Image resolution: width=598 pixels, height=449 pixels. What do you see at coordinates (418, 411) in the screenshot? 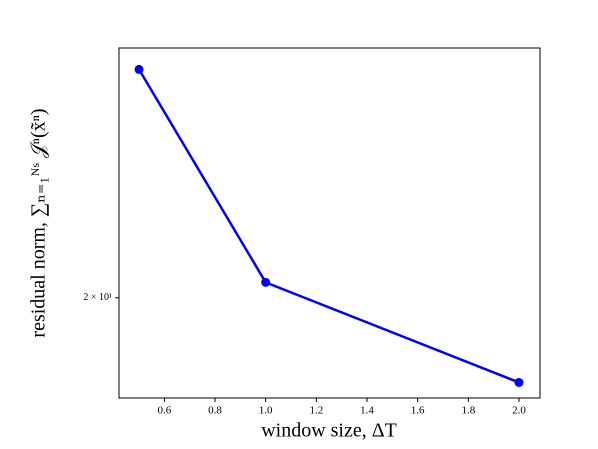
I see `x-tick-label: 1.6` at bounding box center [418, 411].